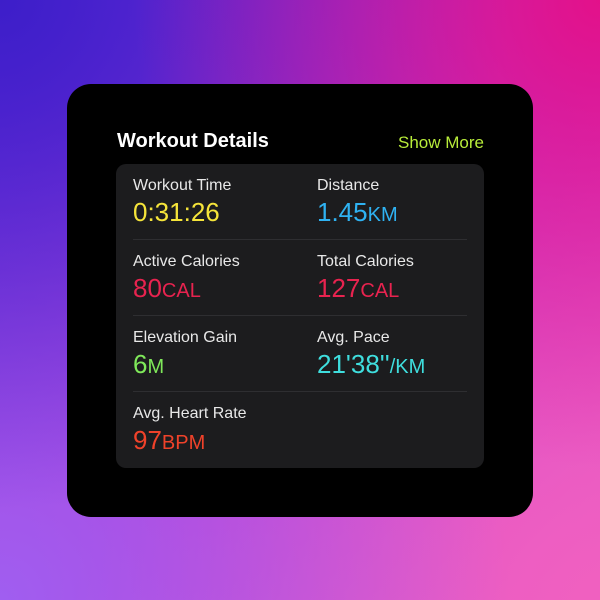  What do you see at coordinates (365, 261) in the screenshot?
I see `metric-label: Total Calories` at bounding box center [365, 261].